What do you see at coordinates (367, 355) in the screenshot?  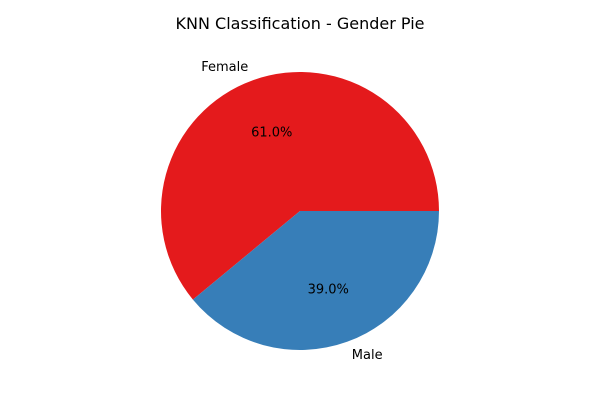 I see `slice-label-male: Male` at bounding box center [367, 355].